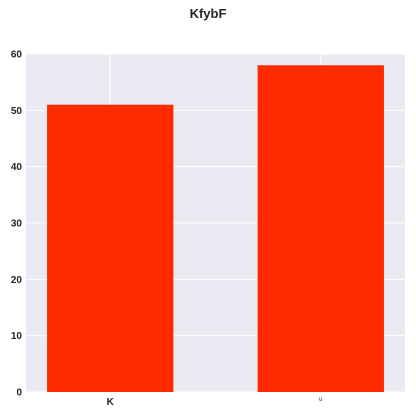 The image size is (416, 416). Describe the element at coordinates (320, 400) in the screenshot. I see `x-tick-label-u: u` at that location.